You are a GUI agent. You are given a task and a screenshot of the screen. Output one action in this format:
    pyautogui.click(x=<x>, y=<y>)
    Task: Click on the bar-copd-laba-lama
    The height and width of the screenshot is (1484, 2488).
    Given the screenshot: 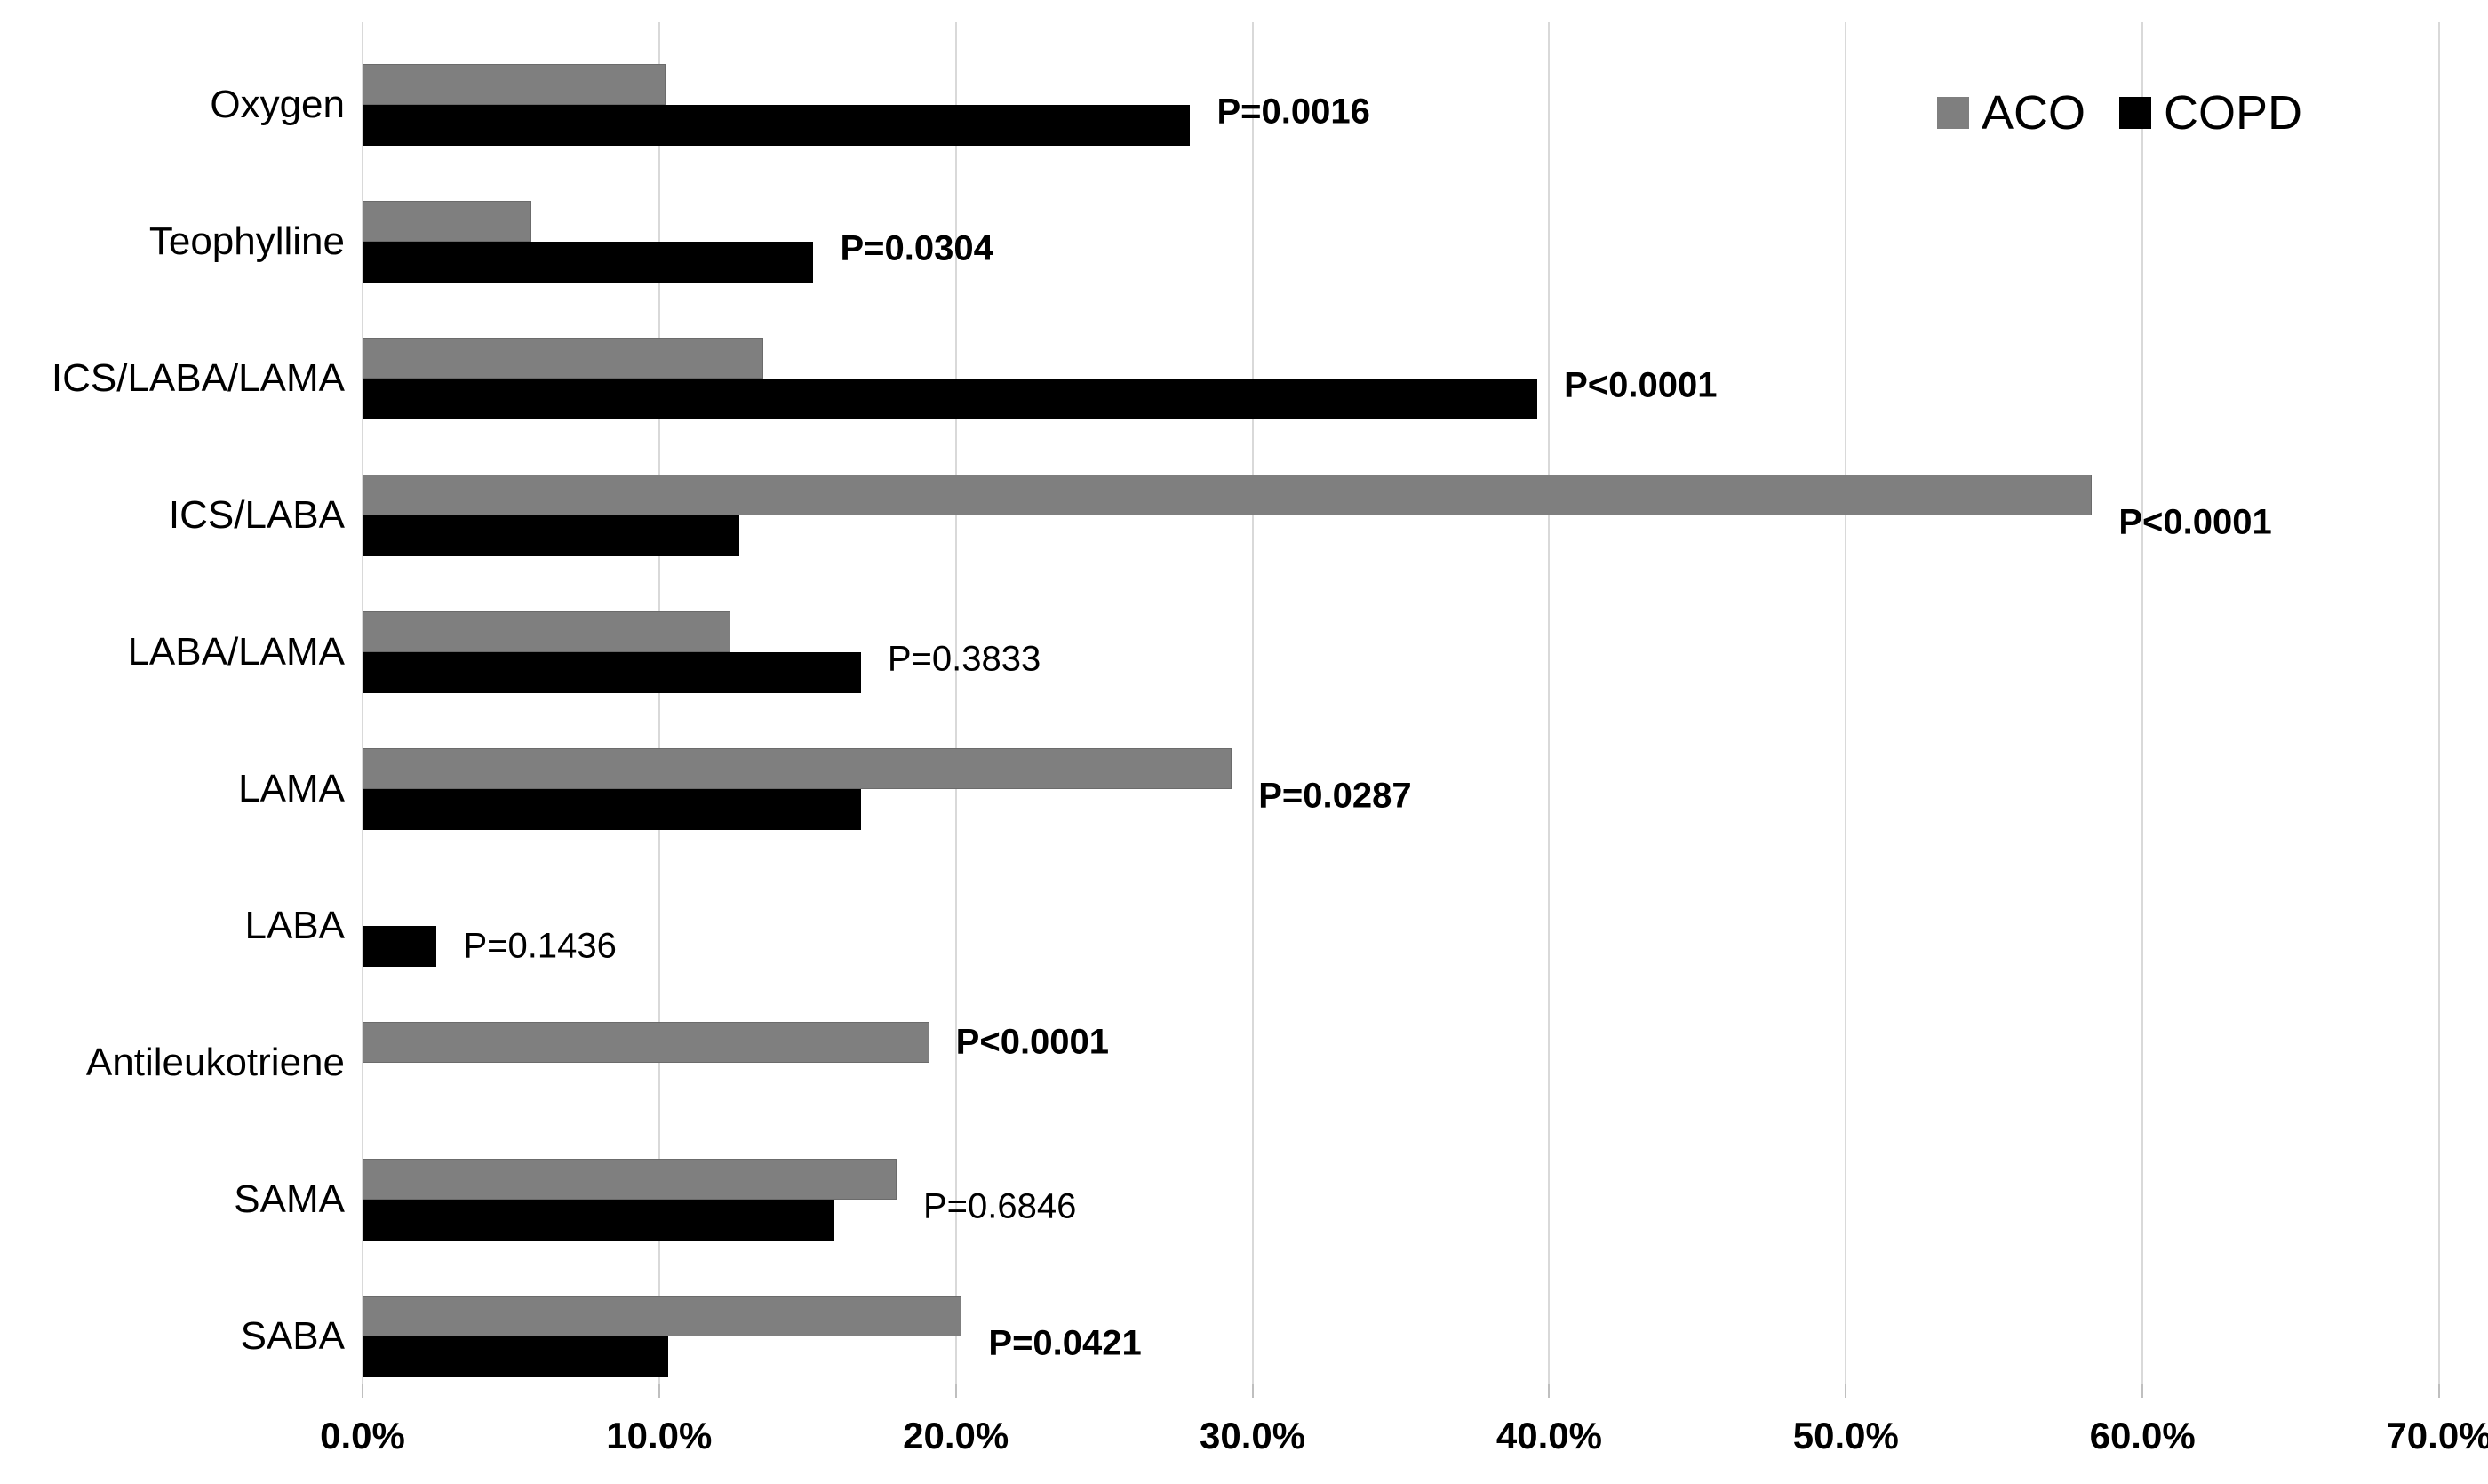 What is the action you would take?
    pyautogui.click(x=612, y=672)
    